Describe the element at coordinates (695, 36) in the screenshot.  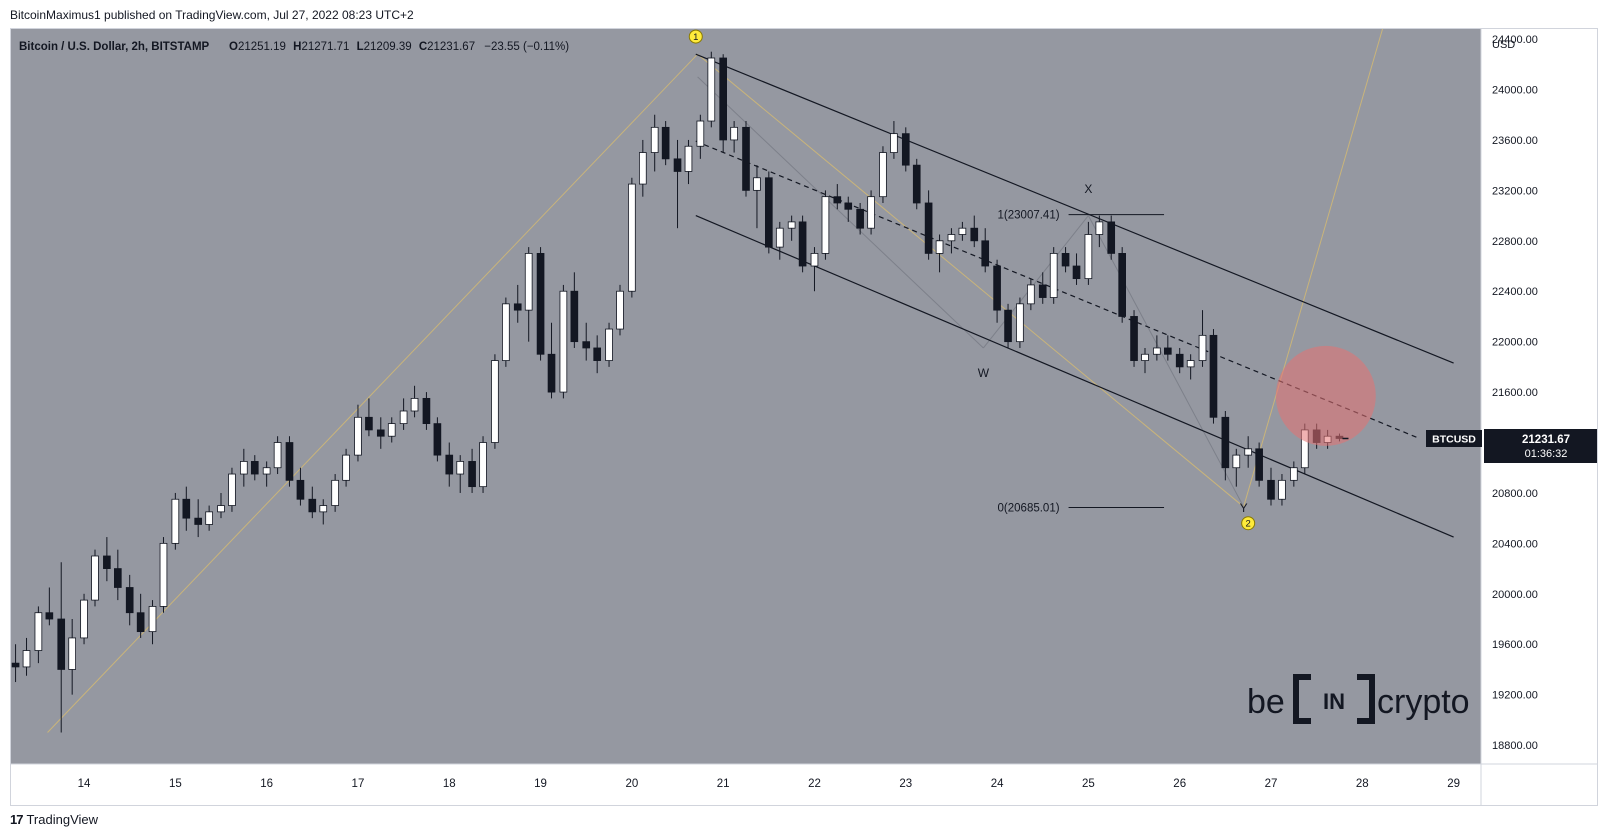
I see `wave-marker-circle` at that location.